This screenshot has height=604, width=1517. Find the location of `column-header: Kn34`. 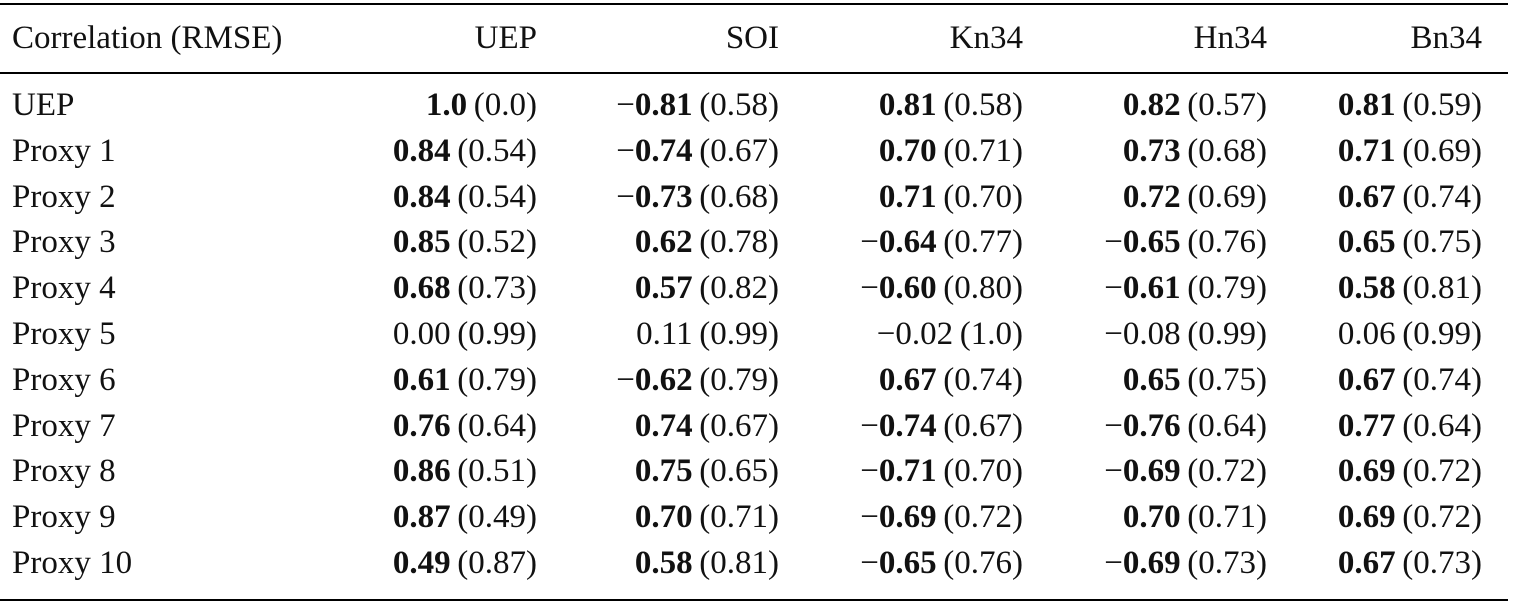

column-header: Kn34 is located at coordinates (986, 38).